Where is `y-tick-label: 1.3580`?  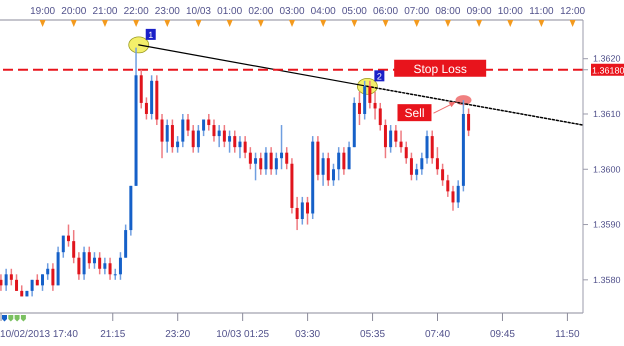 y-tick-label: 1.3580 is located at coordinates (607, 279).